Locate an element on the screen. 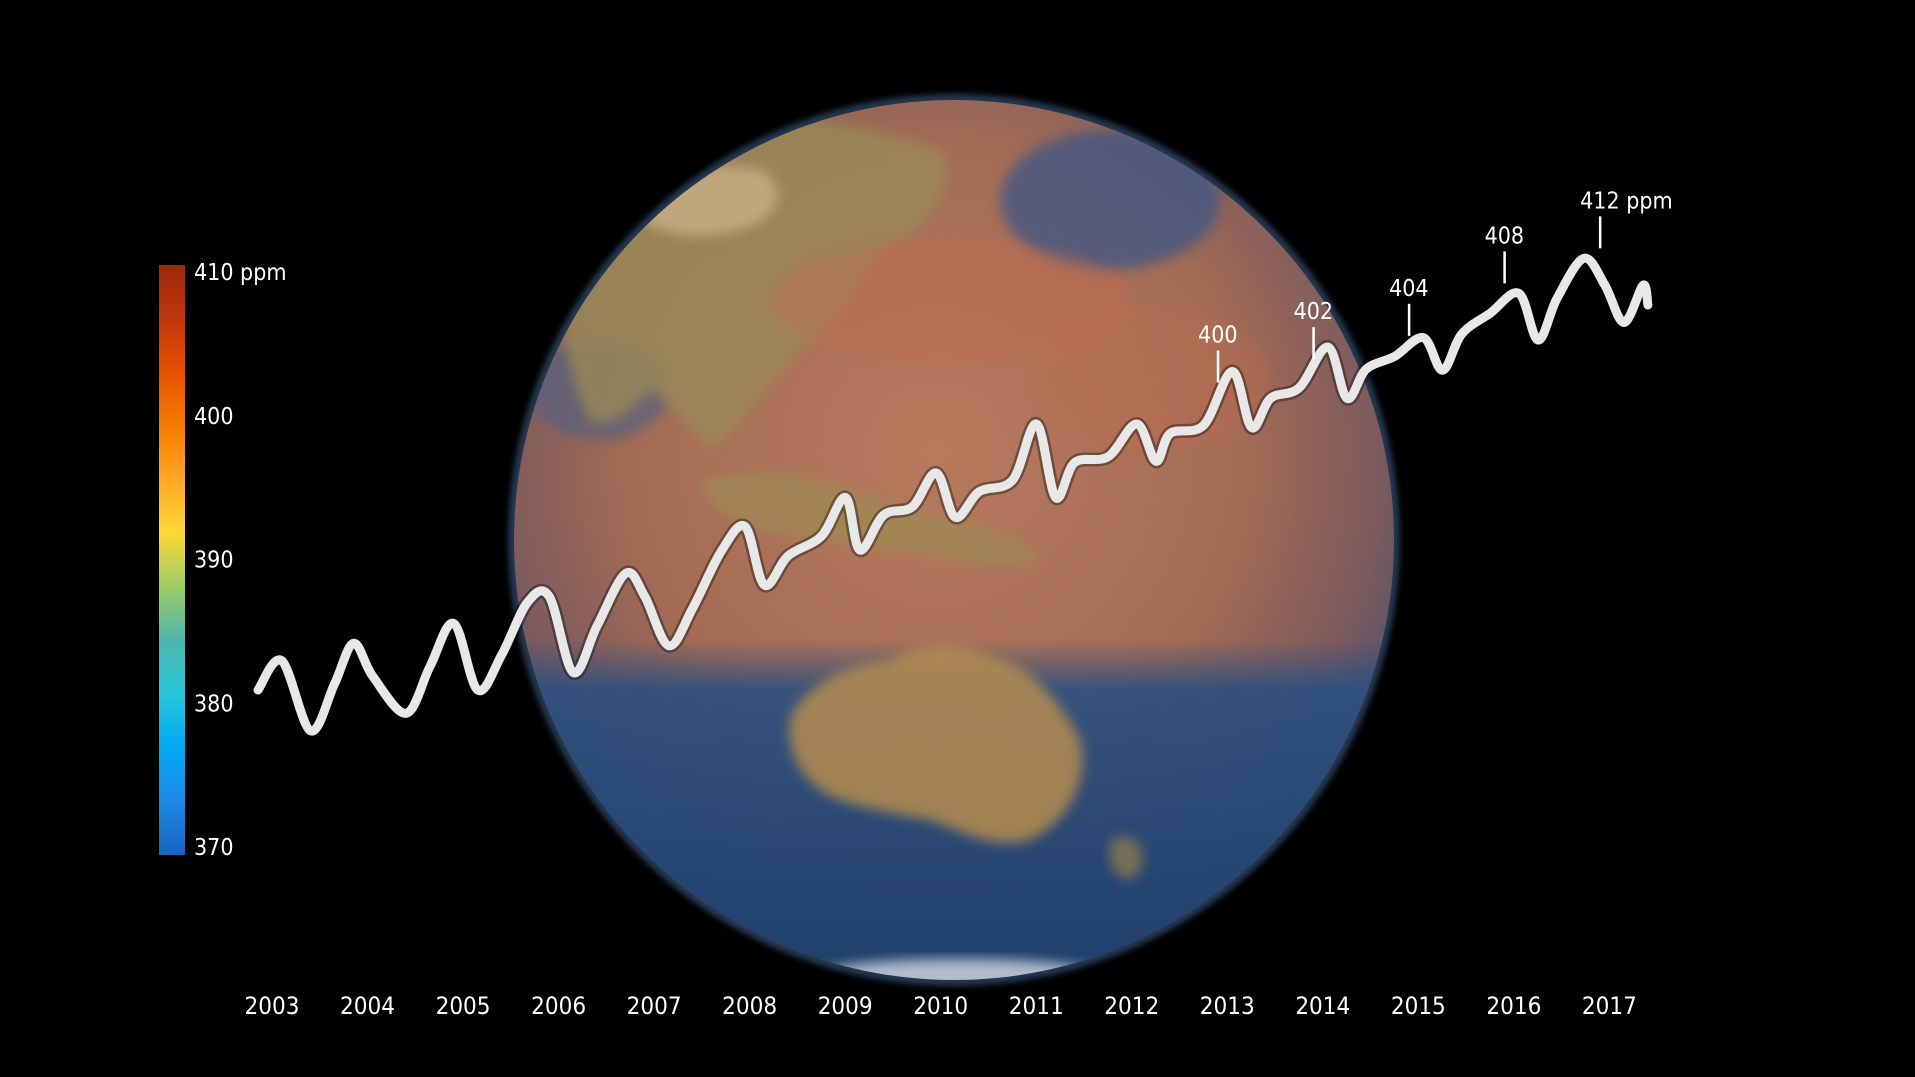 The width and height of the screenshot is (1915, 1077). x-tick-label: 2012 is located at coordinates (1131, 1006).